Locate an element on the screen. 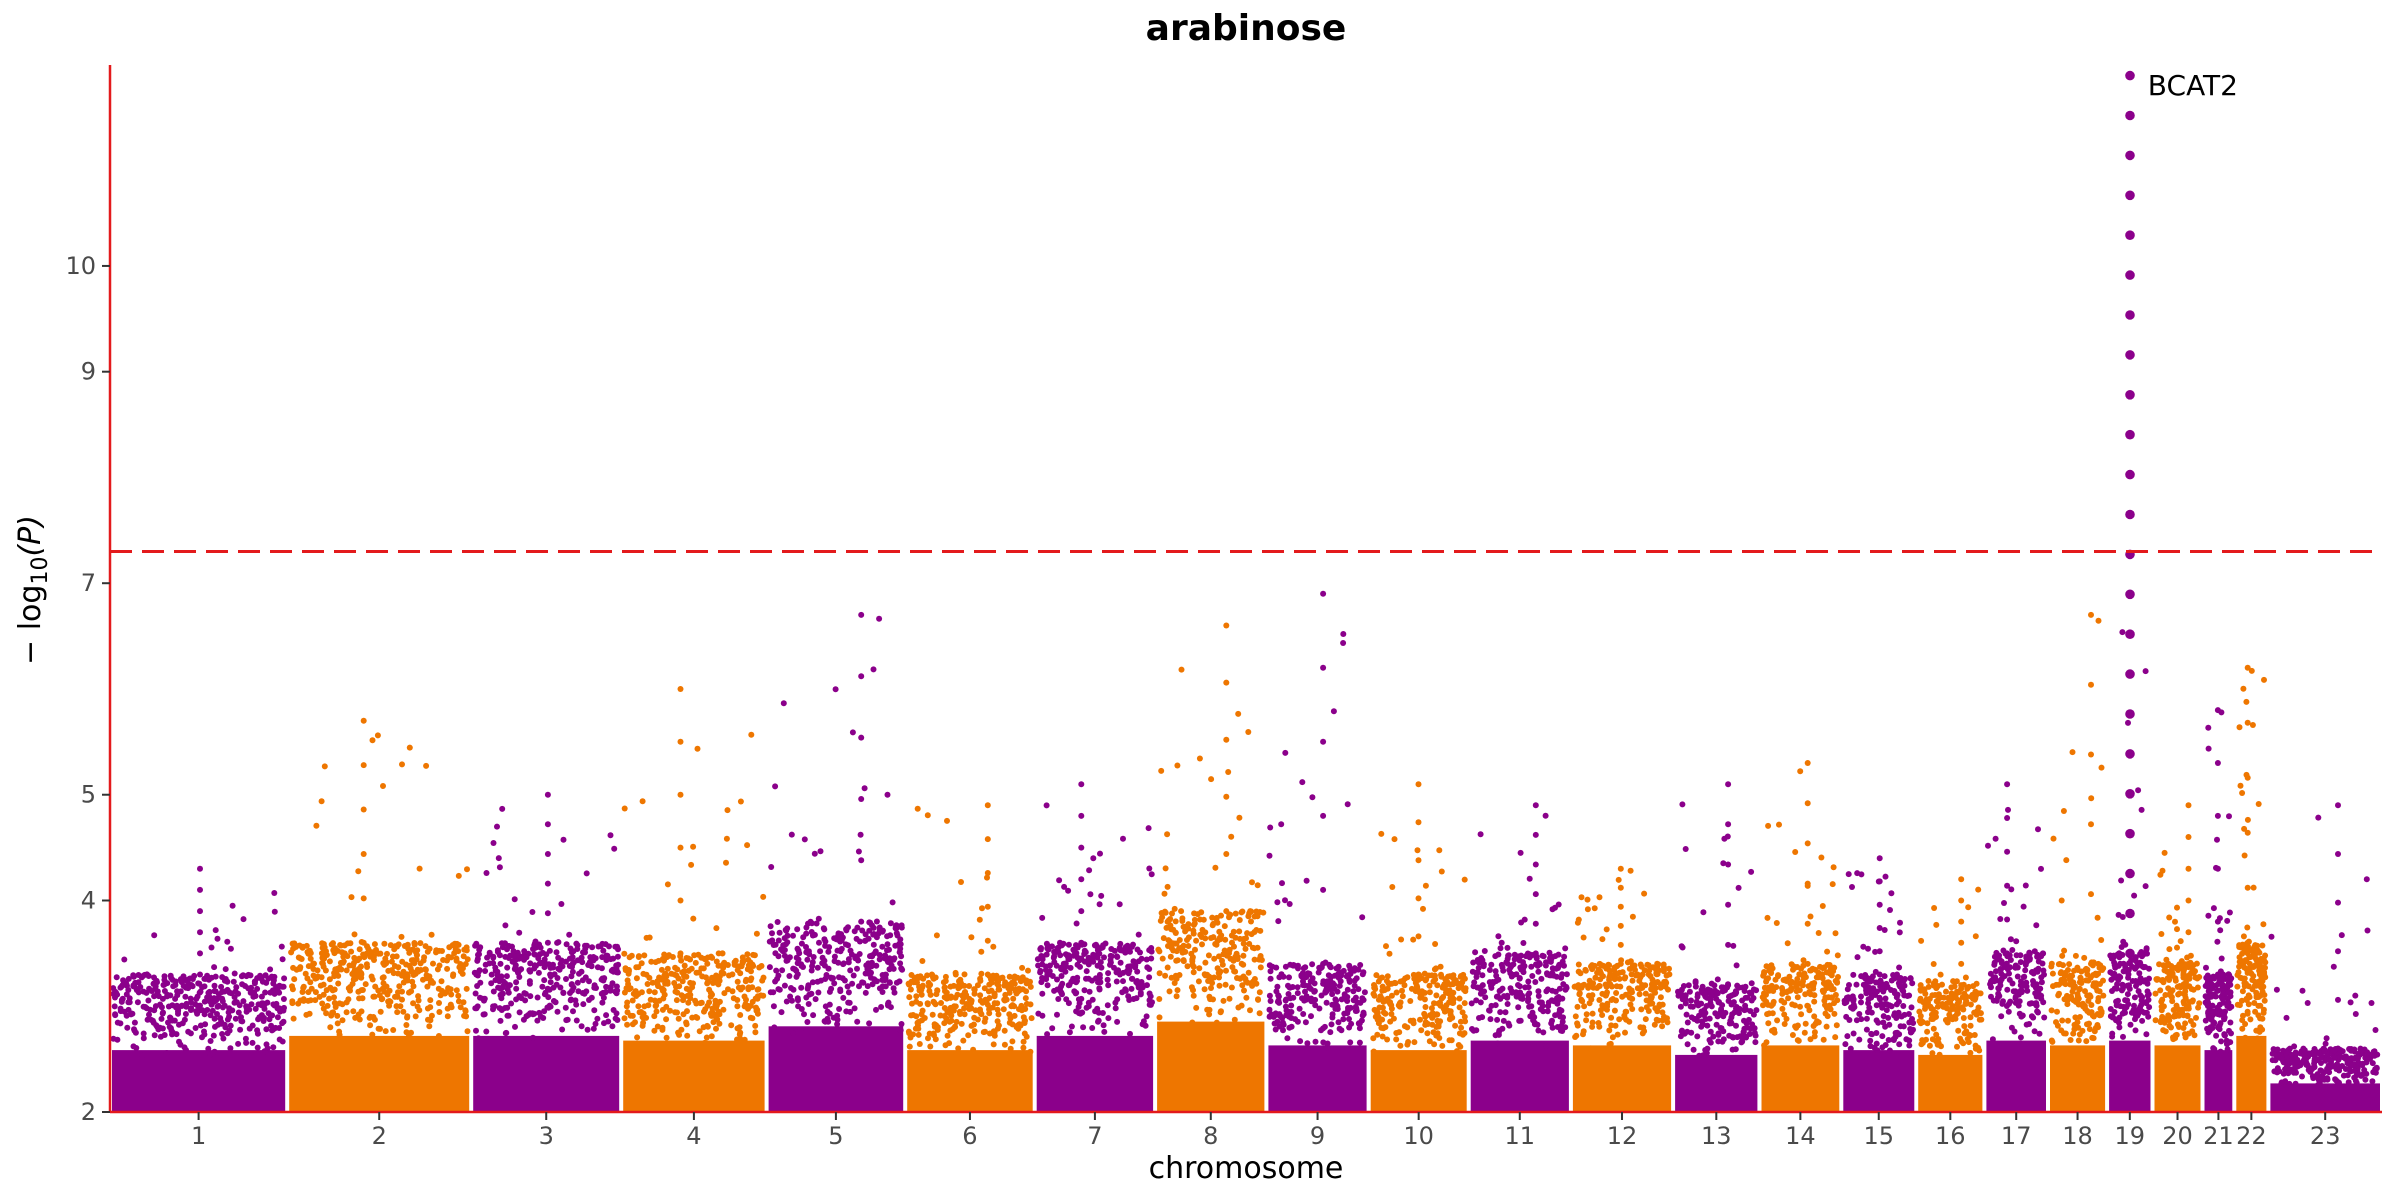 The width and height of the screenshot is (2400, 1200). chromosome-12-point is located at coordinates (1585, 970).